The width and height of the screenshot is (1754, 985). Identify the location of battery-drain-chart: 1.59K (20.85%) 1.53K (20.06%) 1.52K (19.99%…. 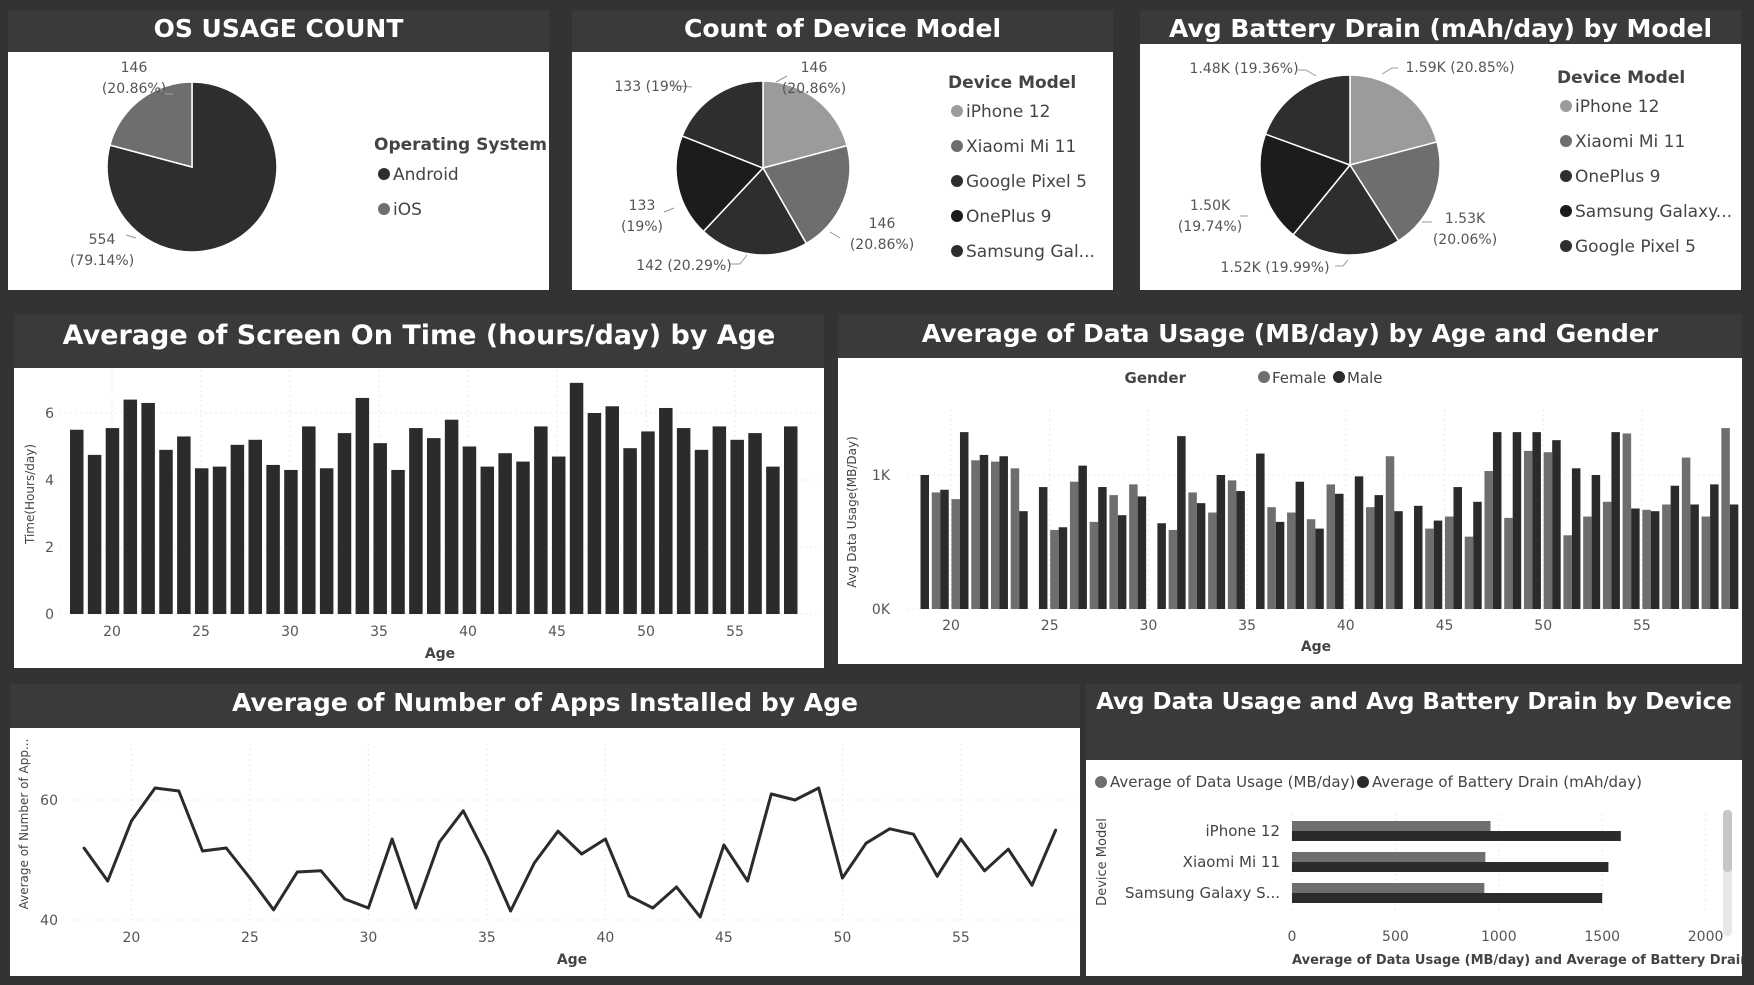
(1455, 168).